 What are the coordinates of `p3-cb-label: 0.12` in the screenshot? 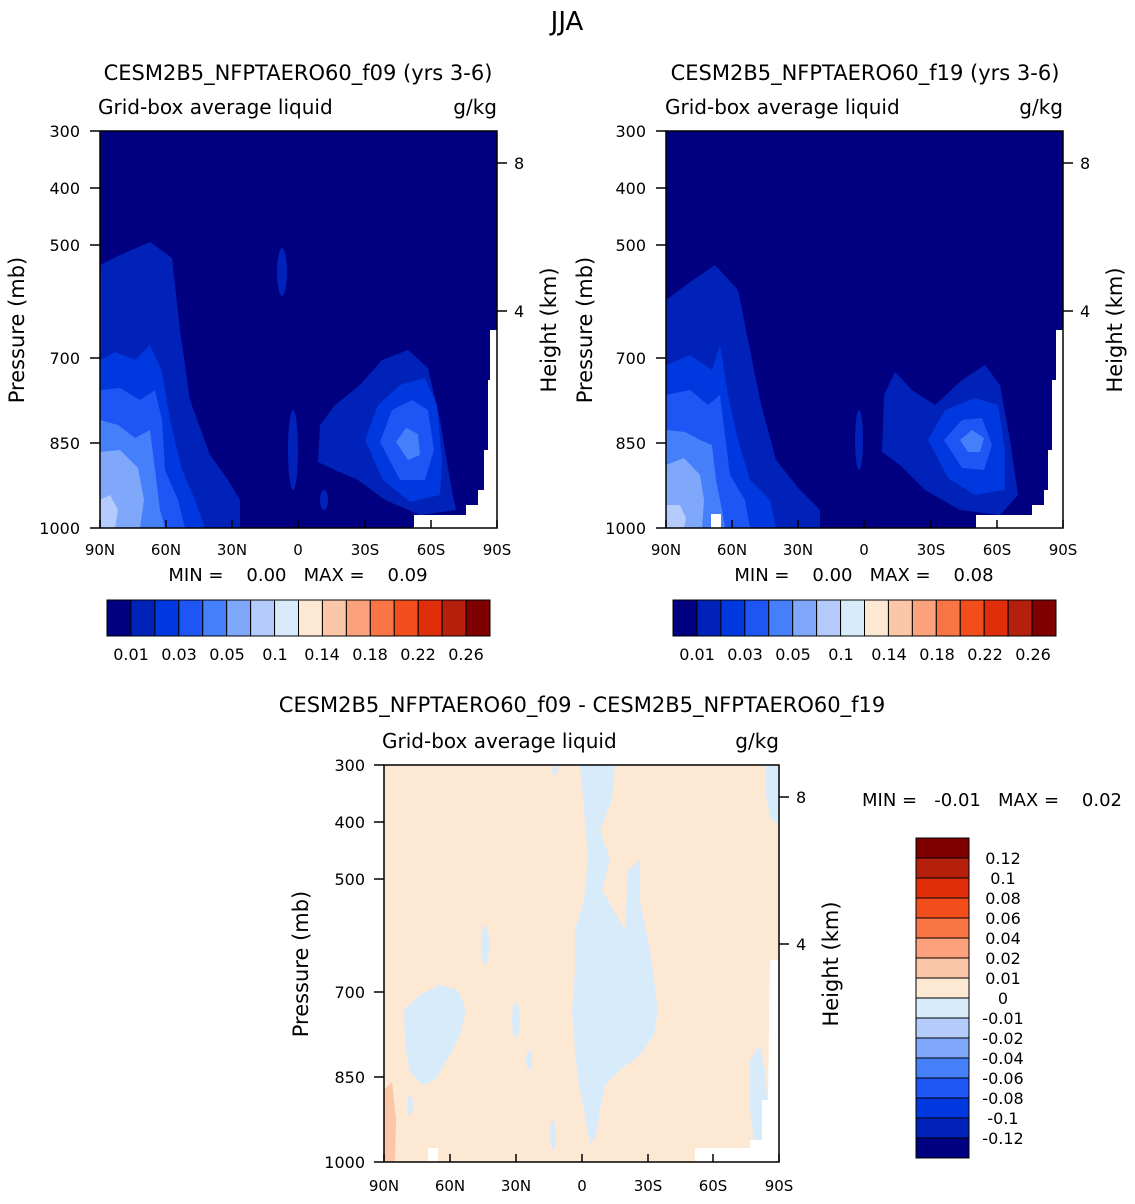 It's located at (1003, 858).